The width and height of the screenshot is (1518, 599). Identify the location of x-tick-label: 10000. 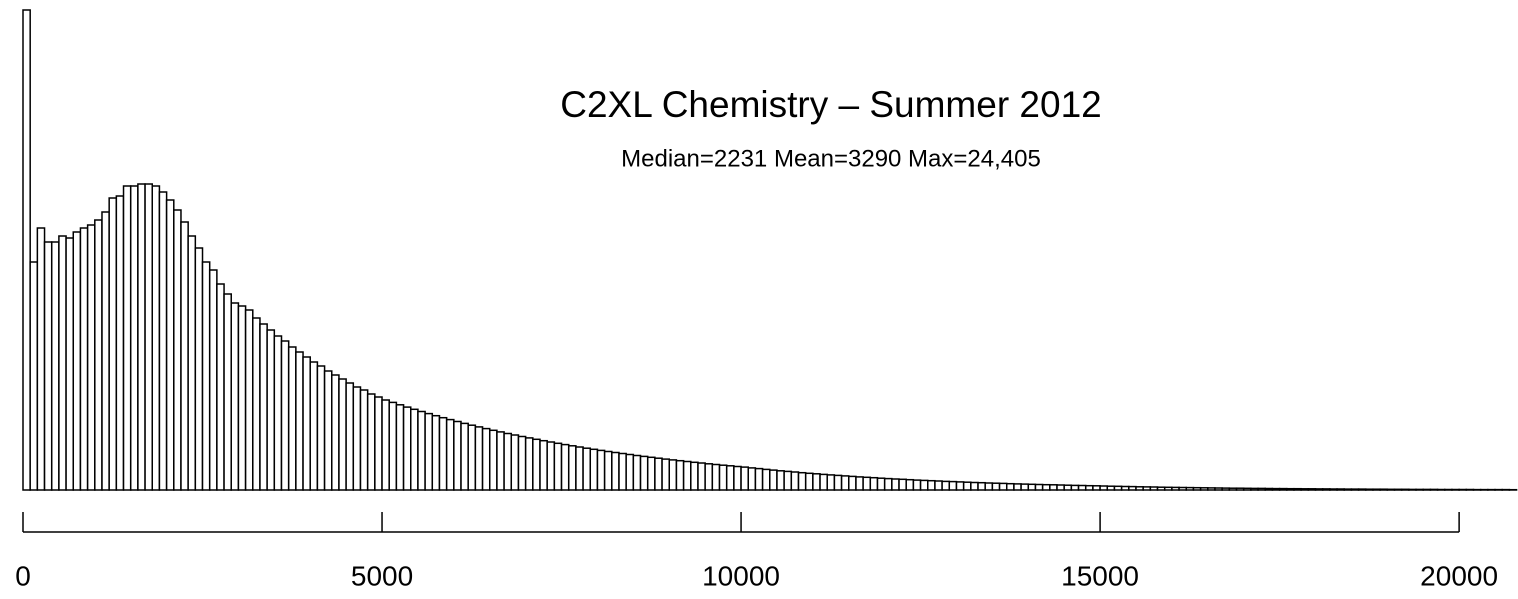
(741, 575).